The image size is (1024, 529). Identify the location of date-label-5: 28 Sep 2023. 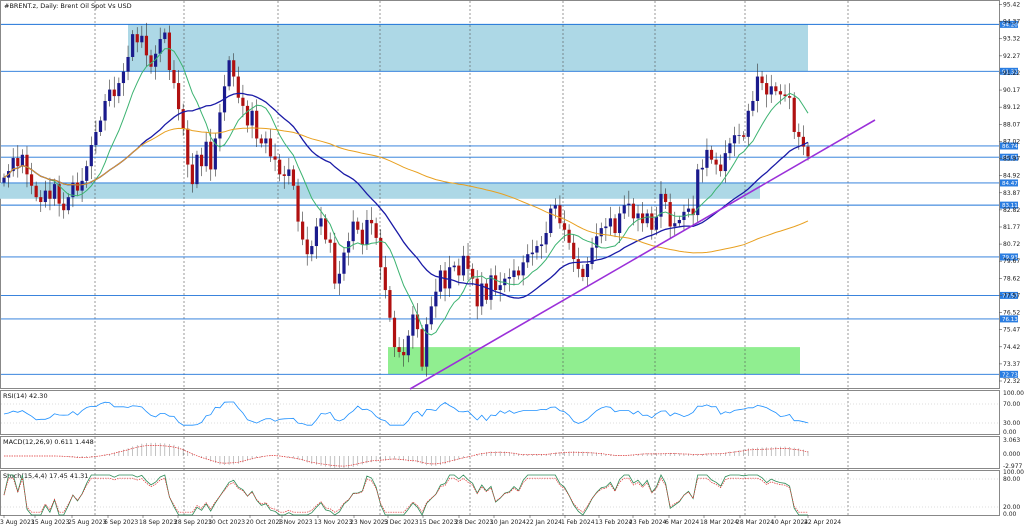
(193, 522).